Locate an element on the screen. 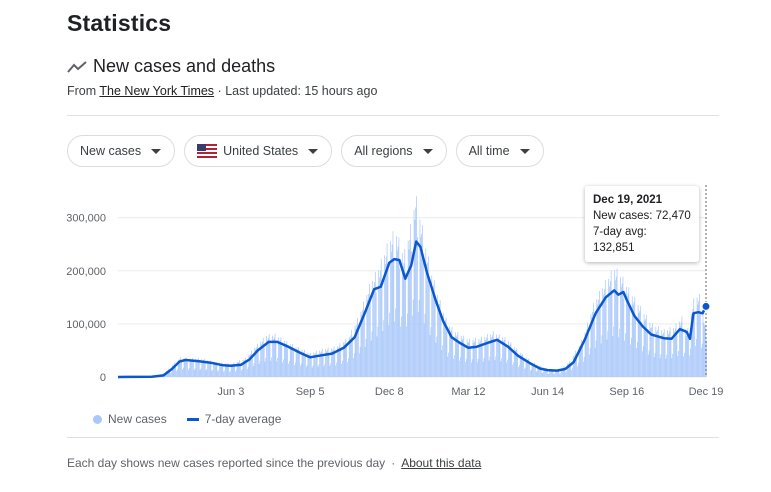 This screenshot has width=771, height=492. highlight-point is located at coordinates (706, 306).